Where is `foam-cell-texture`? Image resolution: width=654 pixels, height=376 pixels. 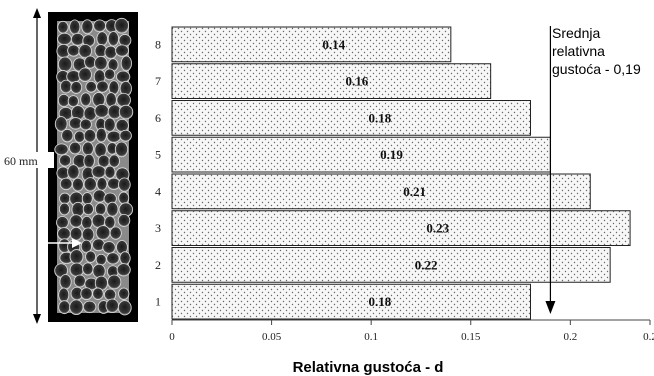
foam-cell-texture is located at coordinates (94, 166).